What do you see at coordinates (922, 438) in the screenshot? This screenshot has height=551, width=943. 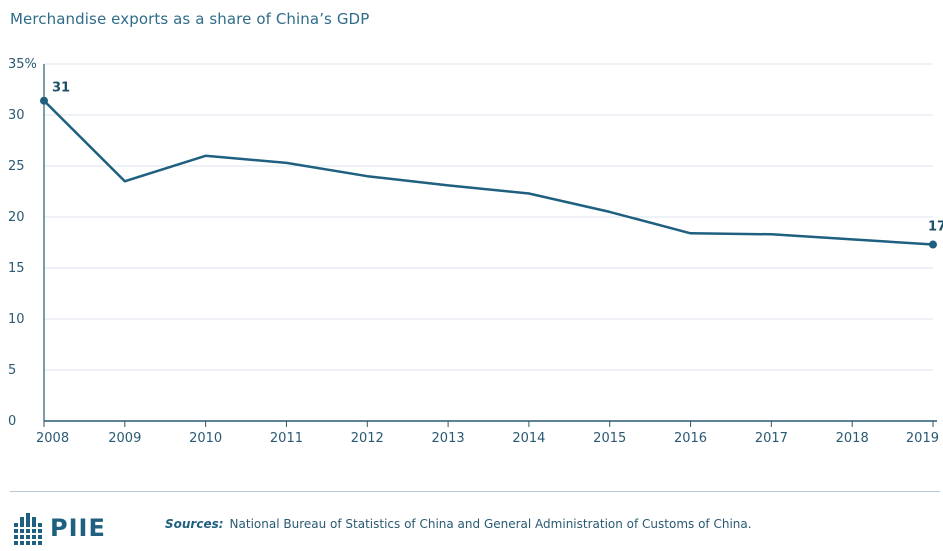 I see `x-tick-label: 2019` at bounding box center [922, 438].